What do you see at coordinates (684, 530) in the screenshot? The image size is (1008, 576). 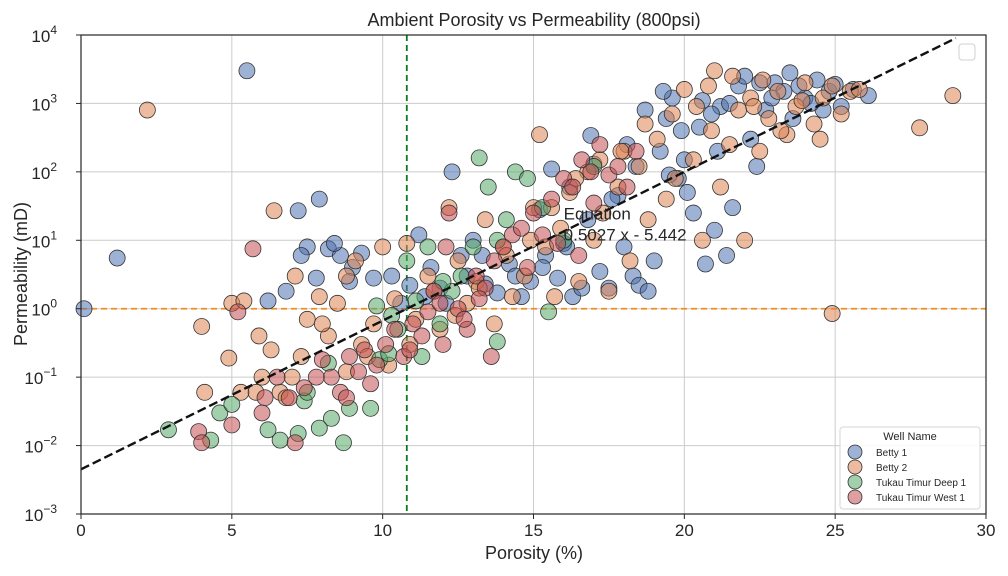 I see `x-tick-label: 20` at bounding box center [684, 530].